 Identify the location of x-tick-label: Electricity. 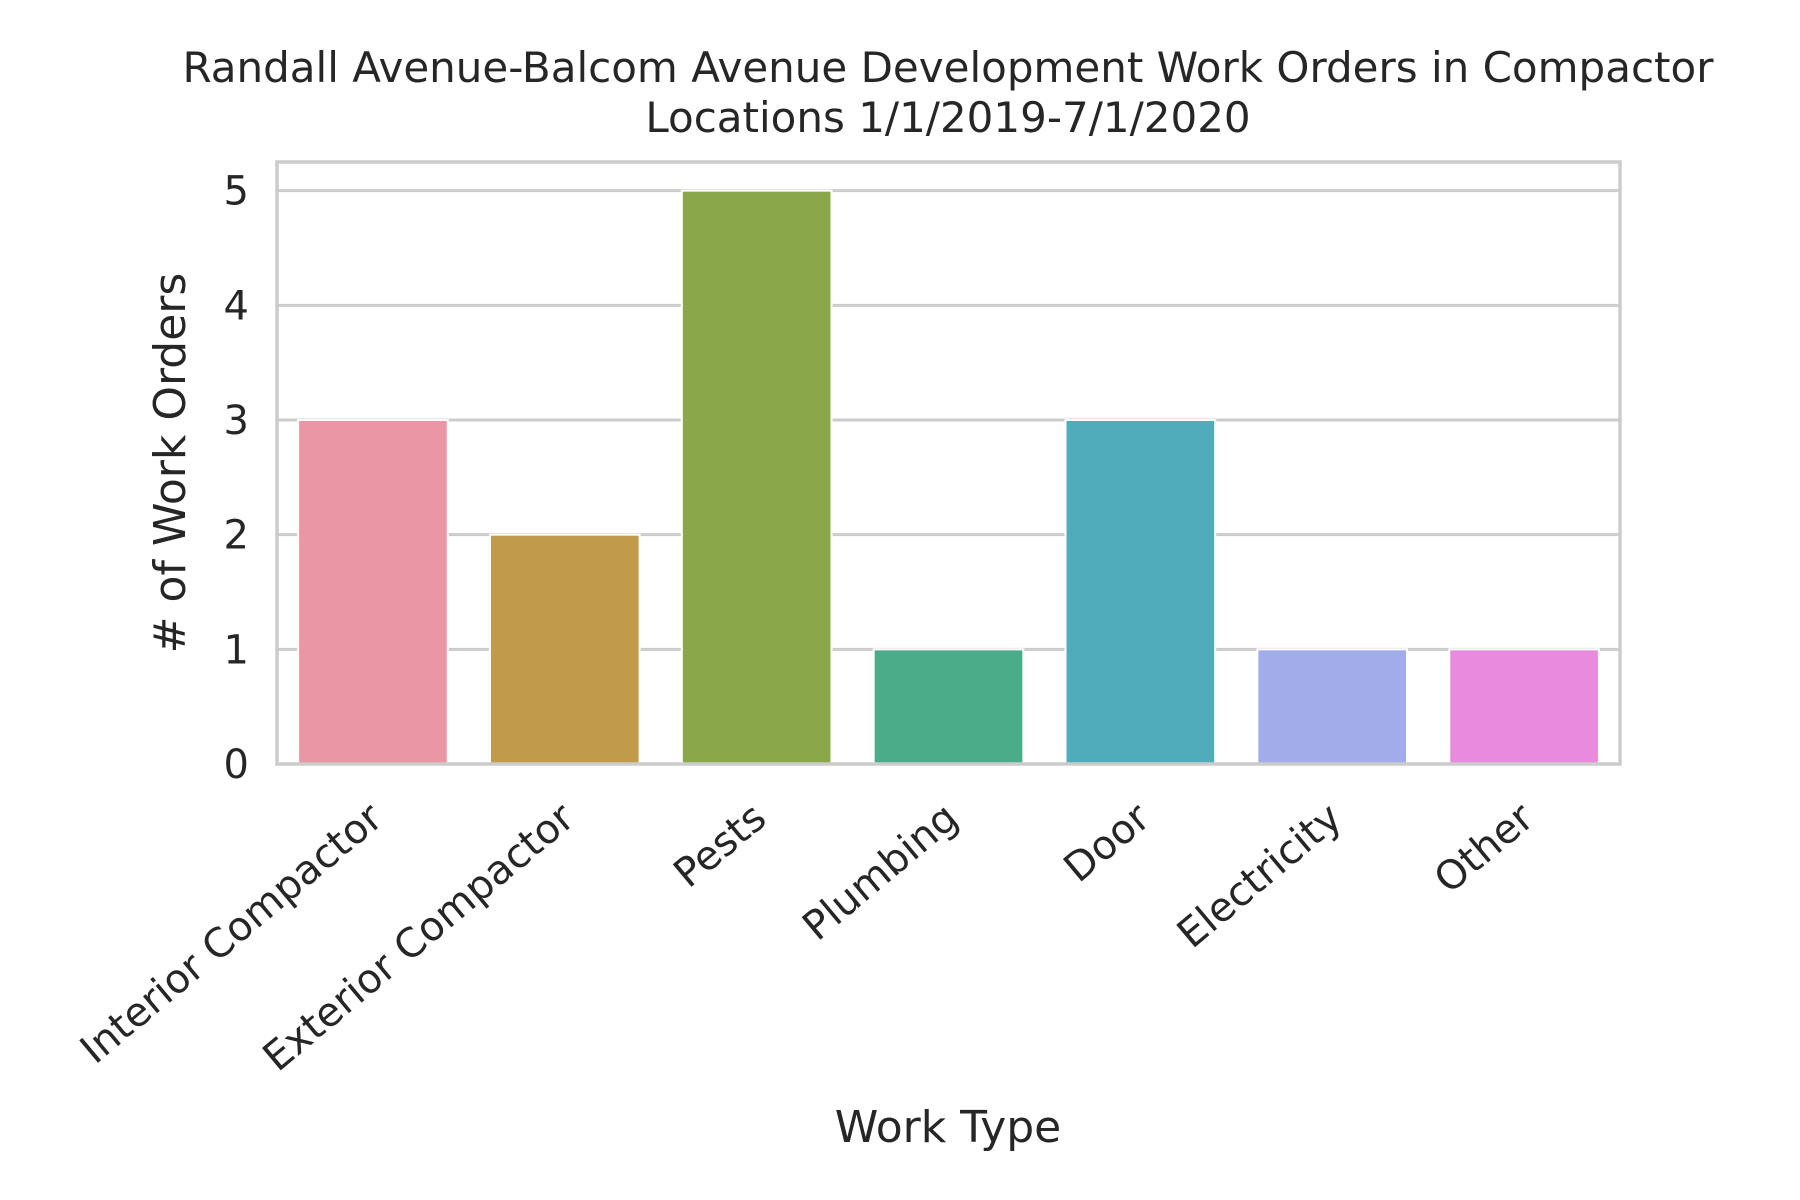
(1260, 875).